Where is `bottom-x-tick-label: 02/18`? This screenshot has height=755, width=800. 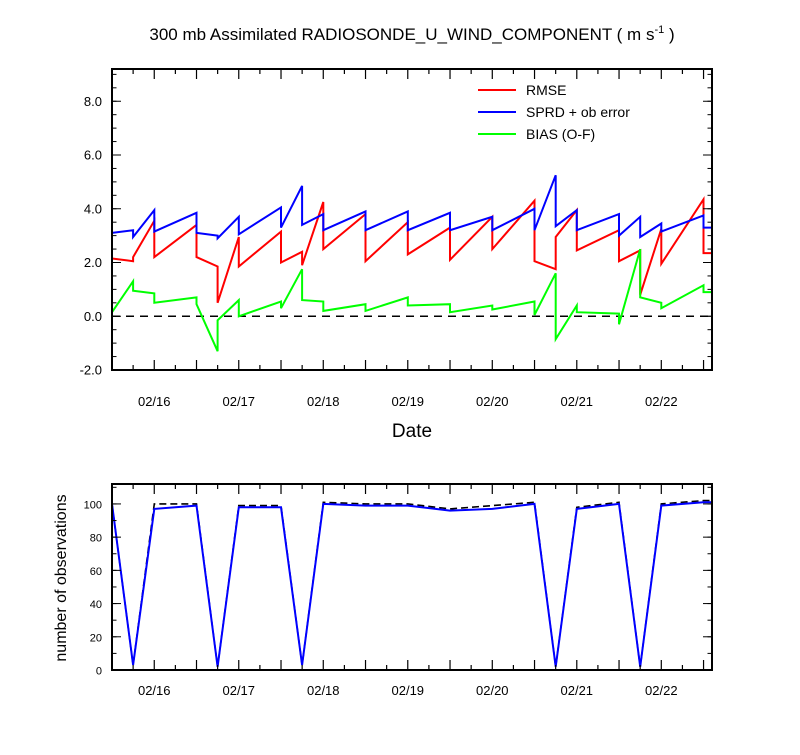
bottom-x-tick-label: 02/18 is located at coordinates (323, 690).